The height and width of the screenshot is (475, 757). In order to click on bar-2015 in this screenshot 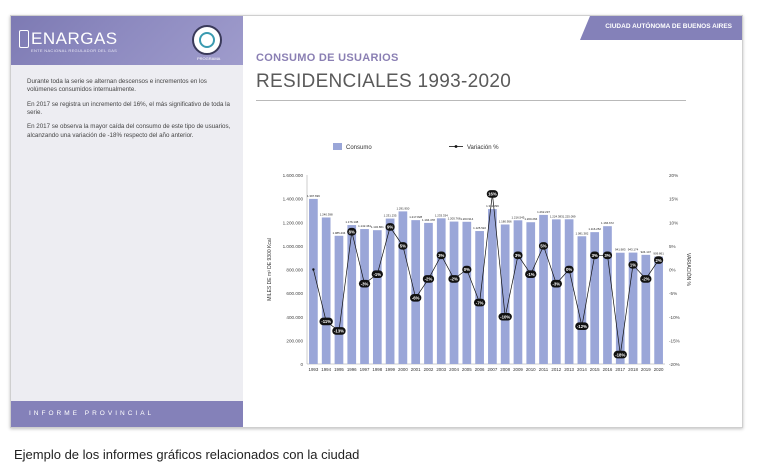, I will do `click(595, 298)`.